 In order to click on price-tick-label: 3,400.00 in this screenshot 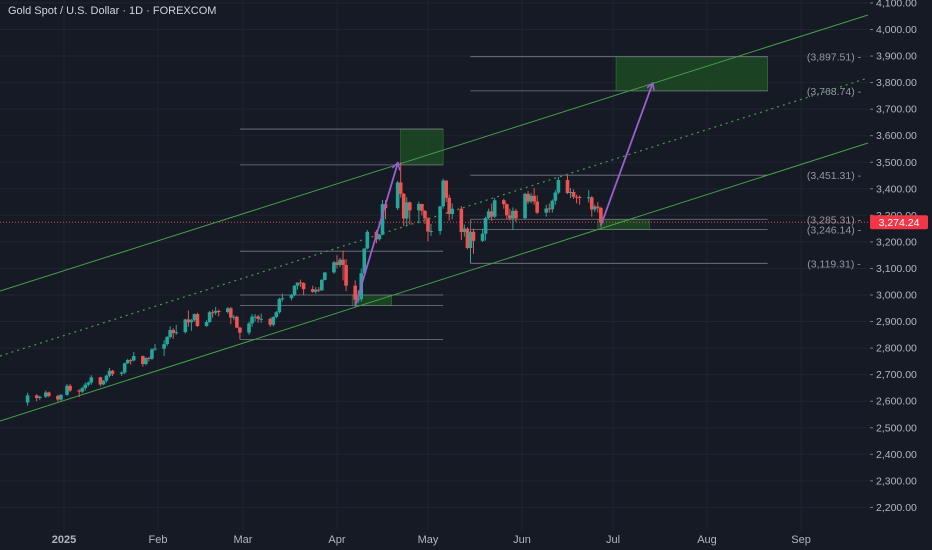, I will do `click(896, 189)`.